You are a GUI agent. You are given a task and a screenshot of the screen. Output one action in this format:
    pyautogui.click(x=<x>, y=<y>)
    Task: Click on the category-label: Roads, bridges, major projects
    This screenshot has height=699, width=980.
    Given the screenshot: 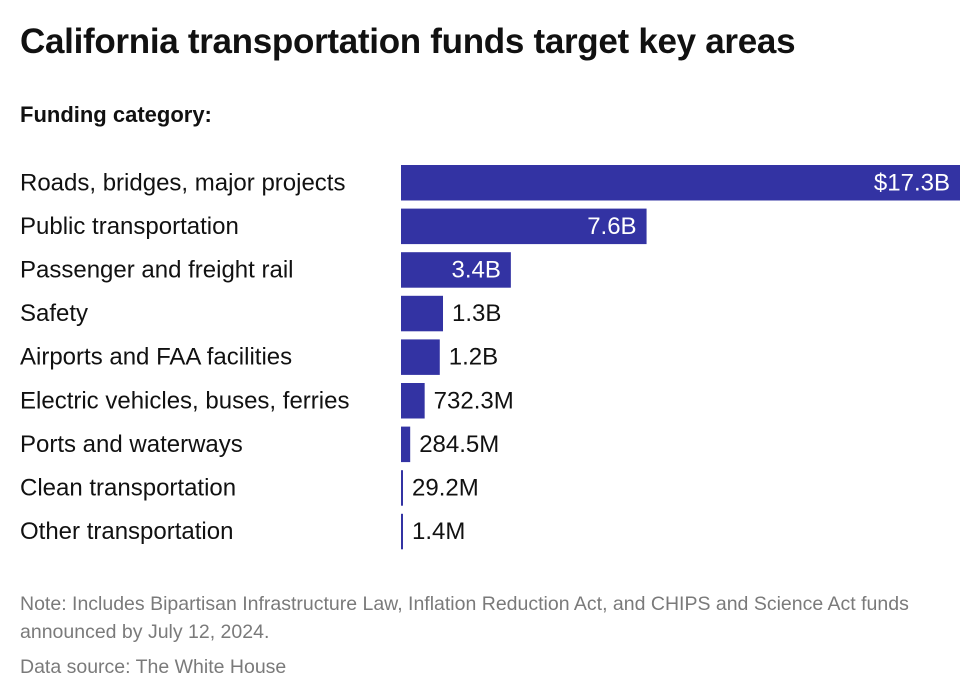 What is the action you would take?
    pyautogui.click(x=182, y=182)
    